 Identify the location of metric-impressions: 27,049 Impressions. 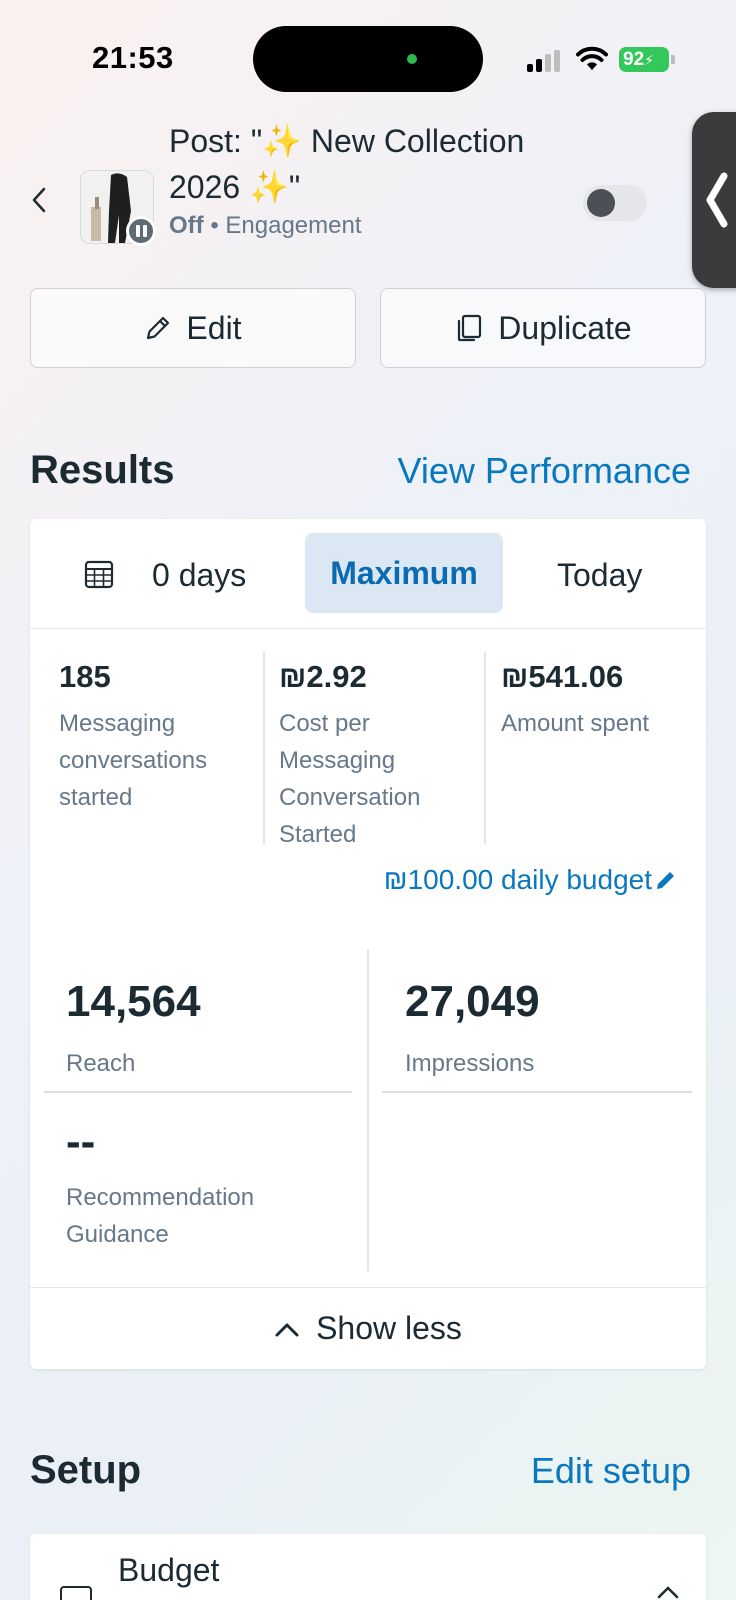
(472, 1029).